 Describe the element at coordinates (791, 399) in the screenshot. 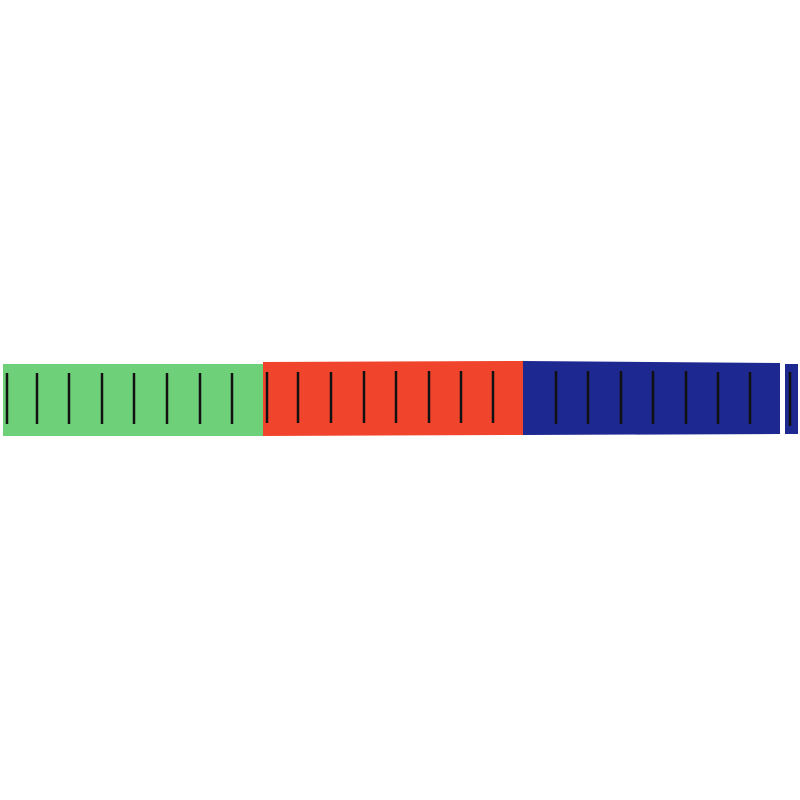

I see `blue-end-piece` at that location.